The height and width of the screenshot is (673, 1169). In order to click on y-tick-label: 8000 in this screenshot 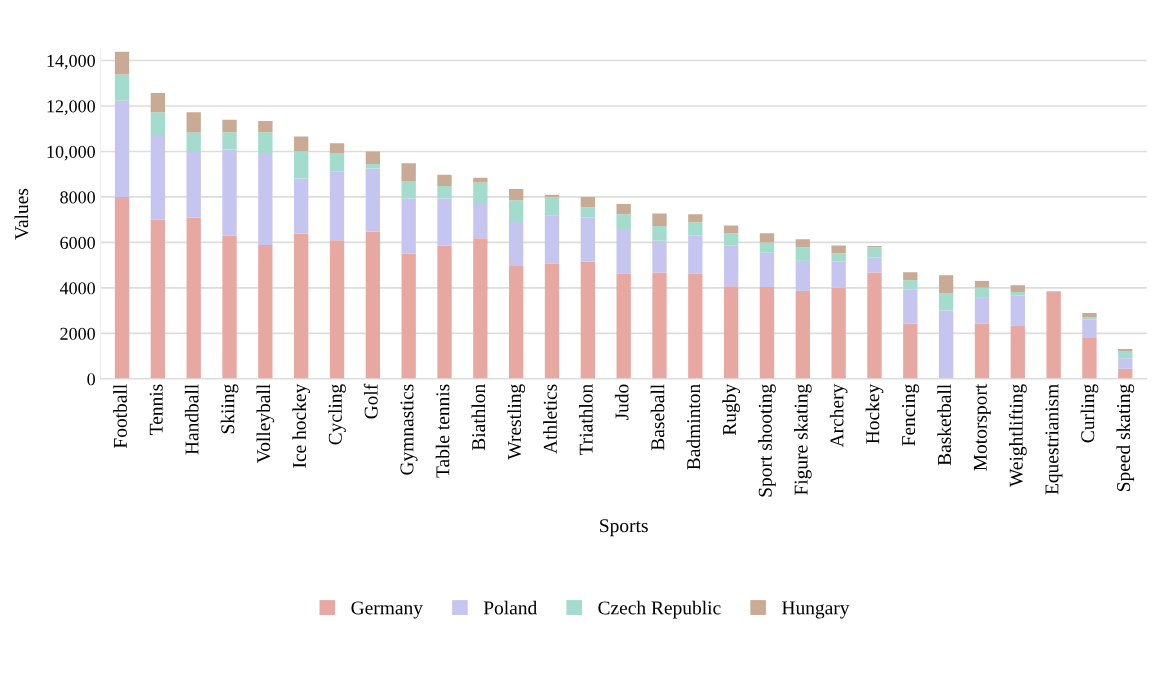, I will do `click(77, 197)`.